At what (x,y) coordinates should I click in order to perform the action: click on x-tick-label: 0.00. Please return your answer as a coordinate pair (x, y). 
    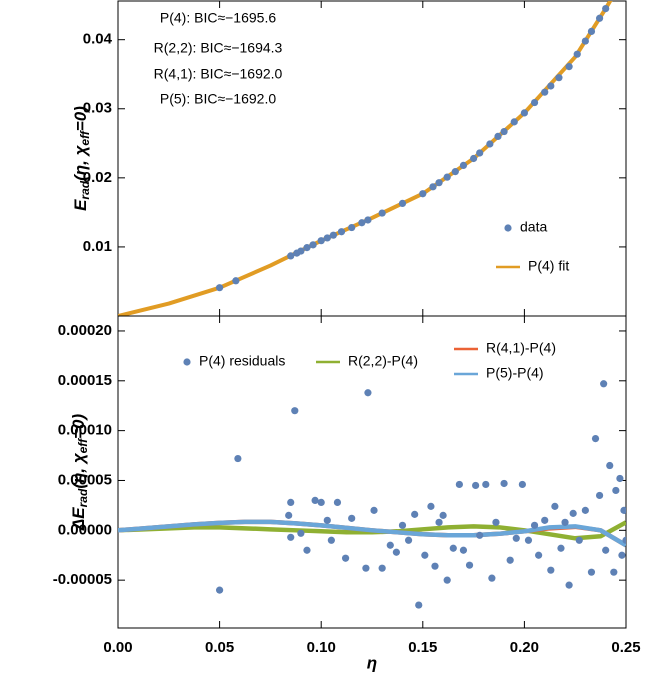
    Looking at the image, I should click on (117, 647).